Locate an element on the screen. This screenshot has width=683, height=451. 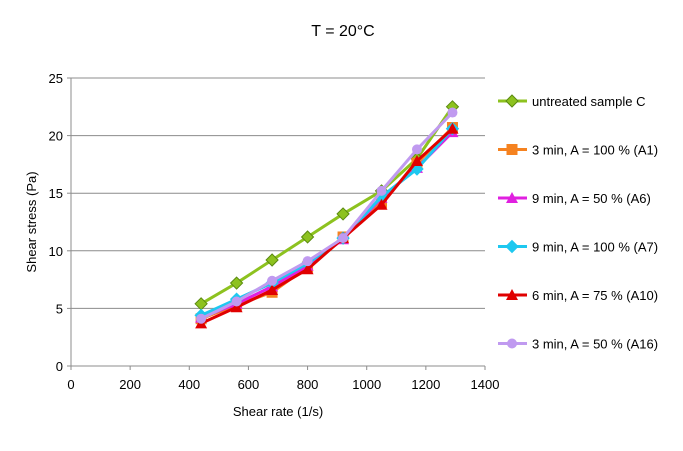
legend-label: untreated sample C is located at coordinates (588, 101).